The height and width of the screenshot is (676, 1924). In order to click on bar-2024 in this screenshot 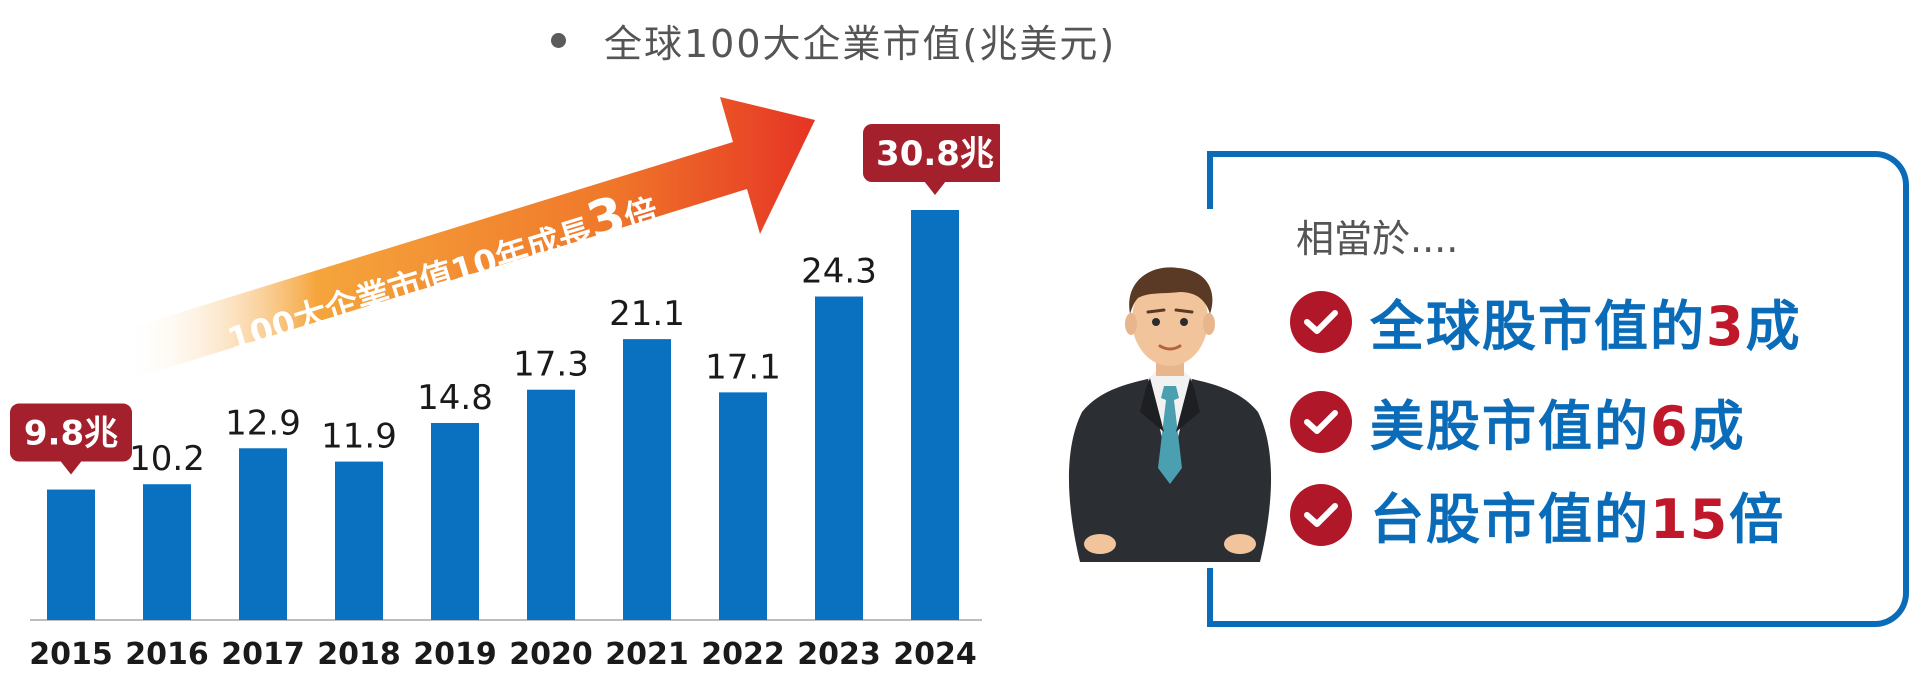, I will do `click(935, 415)`.